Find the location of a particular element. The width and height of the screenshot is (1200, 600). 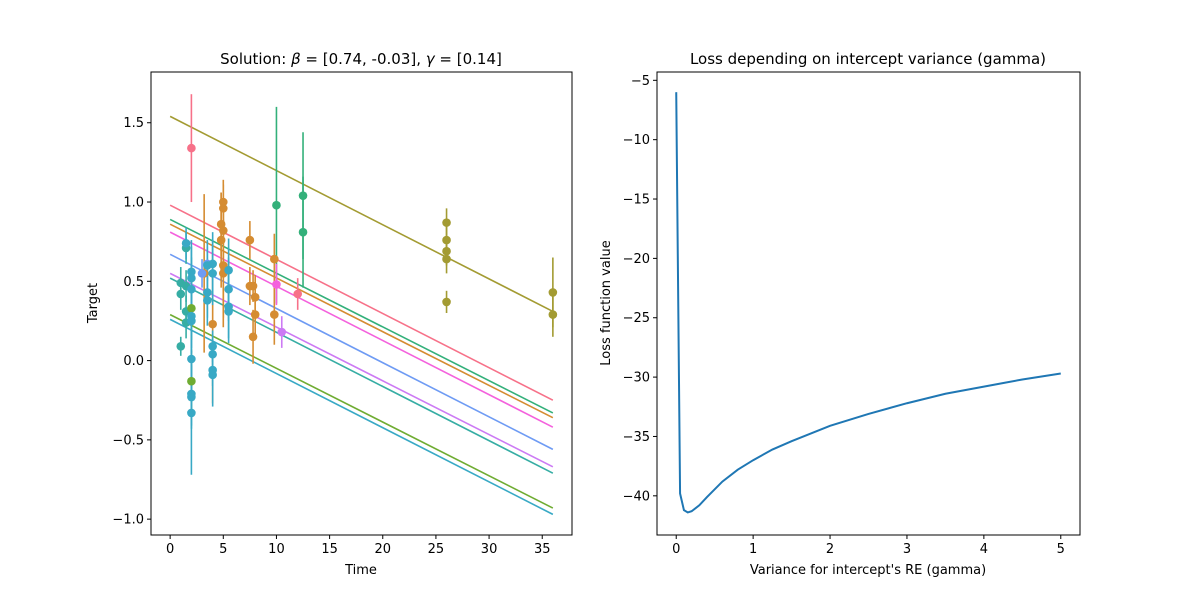

y-tick-label: −25 is located at coordinates (636, 318).